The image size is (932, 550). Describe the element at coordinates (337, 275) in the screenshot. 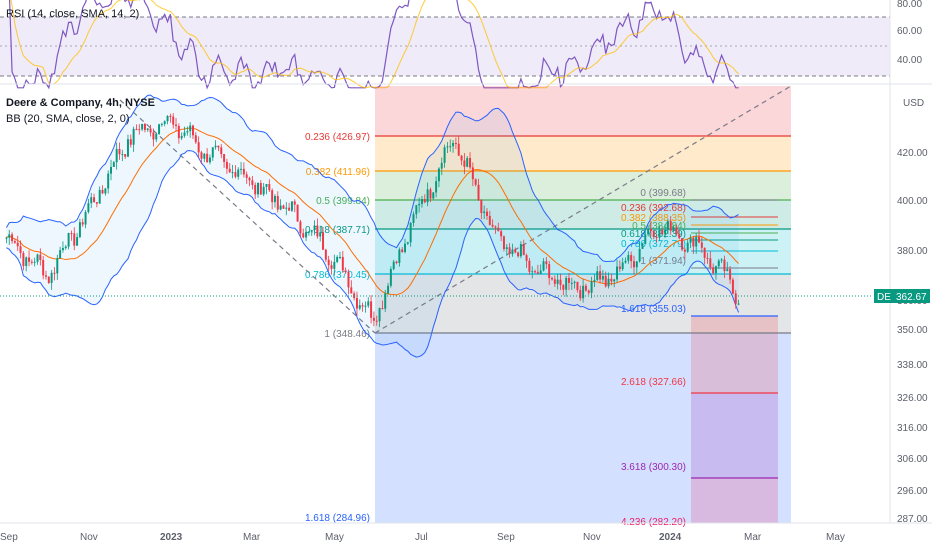

I see `fib1-label-0-786: 0.786 (370.45)` at that location.